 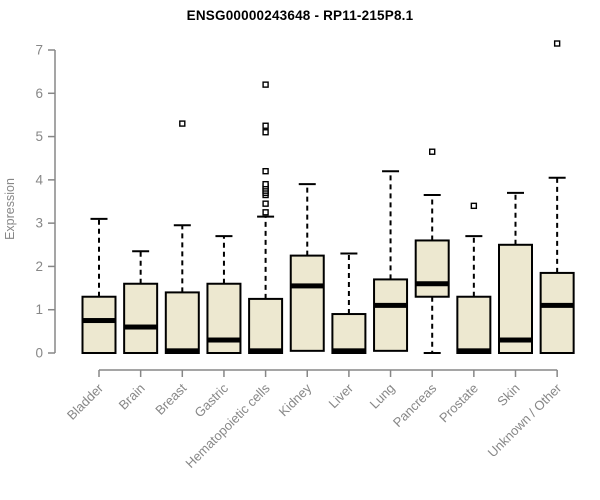 I want to click on x-tick-label-liver: Liver, so click(x=340, y=395).